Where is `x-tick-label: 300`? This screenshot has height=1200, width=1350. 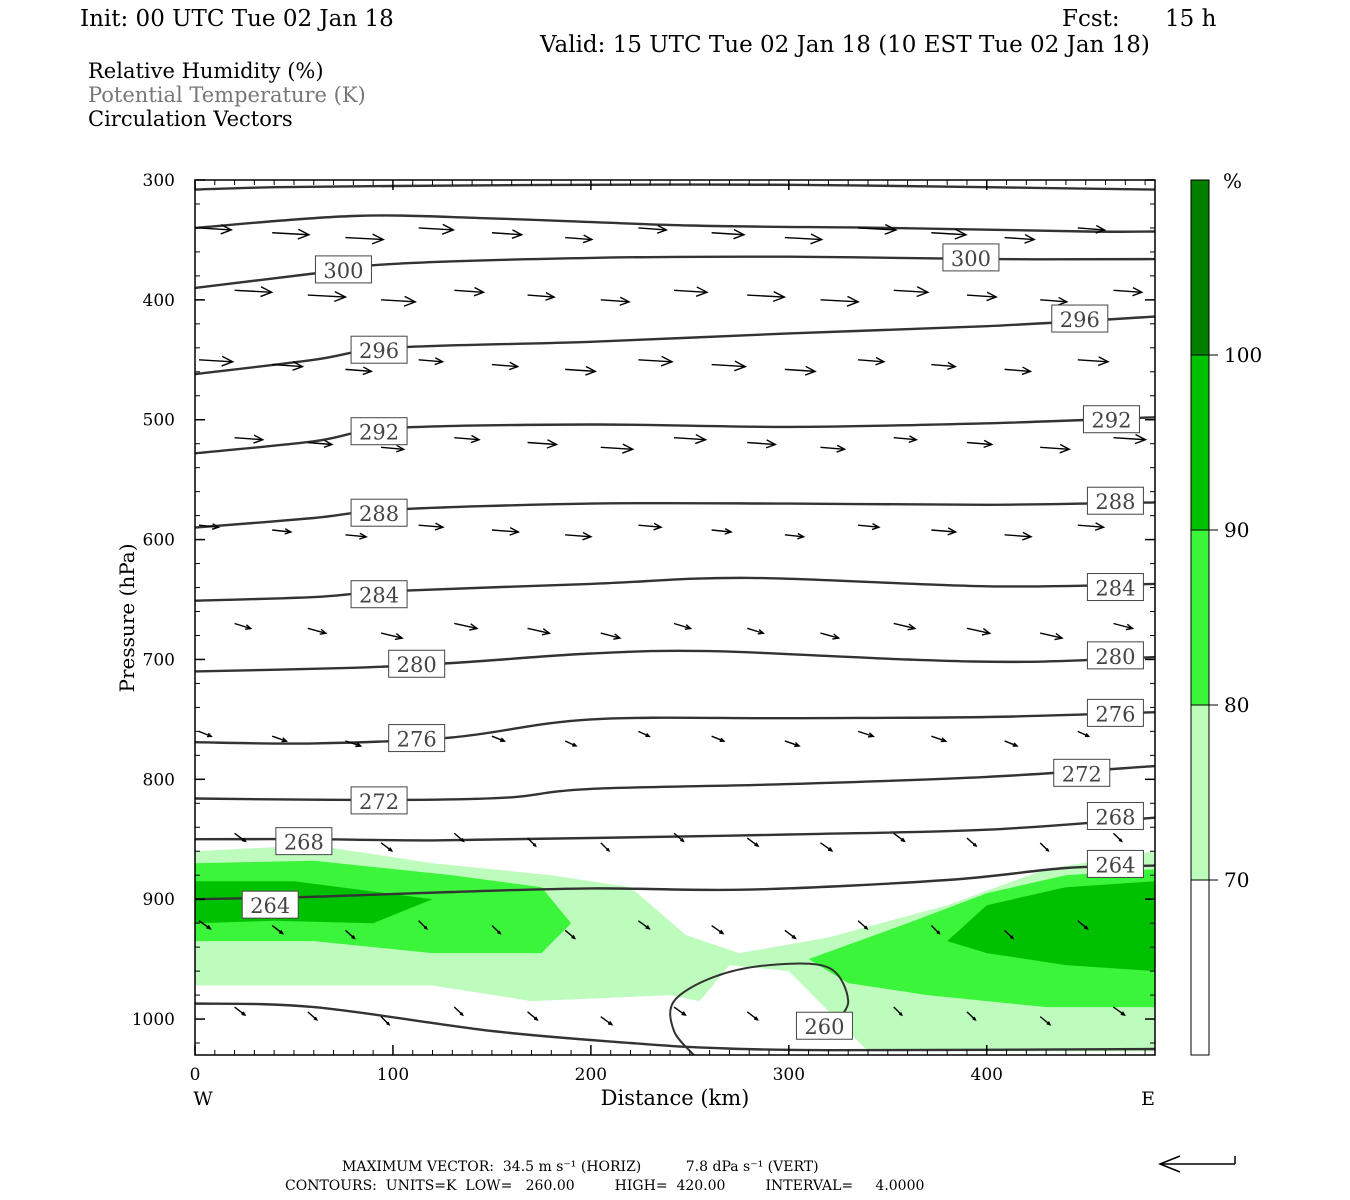 x-tick-label: 300 is located at coordinates (789, 1075).